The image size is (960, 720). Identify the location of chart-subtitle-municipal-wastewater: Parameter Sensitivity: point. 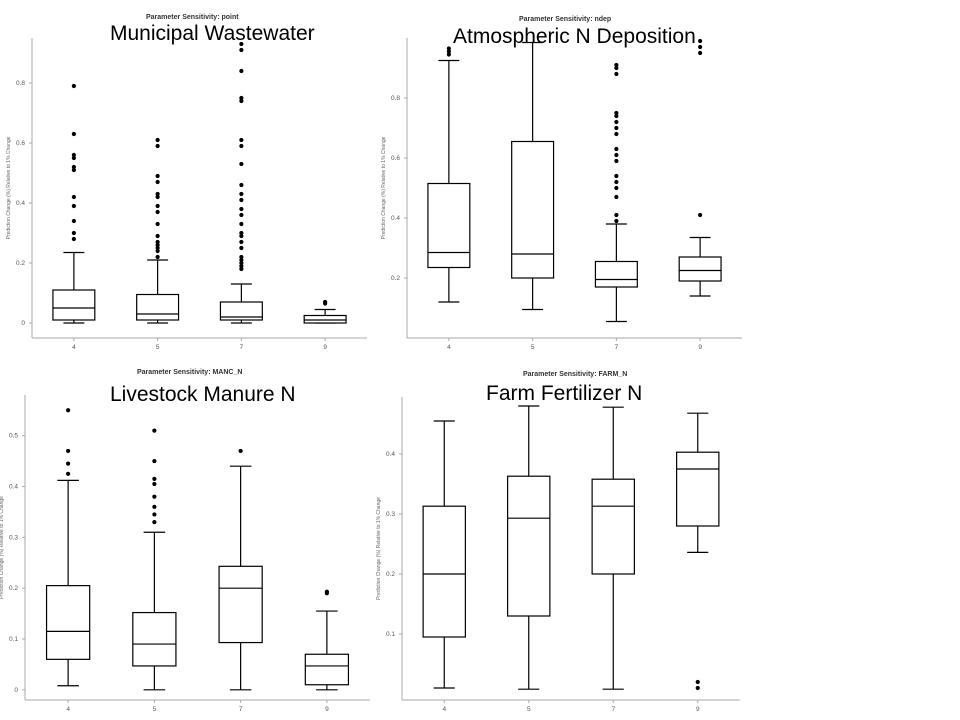
(192, 17).